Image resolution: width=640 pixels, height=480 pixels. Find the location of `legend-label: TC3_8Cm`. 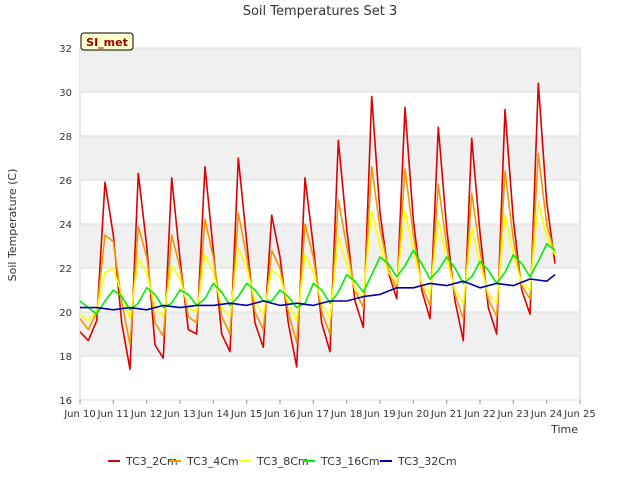

legend-label: TC3_8Cm is located at coordinates (282, 461).